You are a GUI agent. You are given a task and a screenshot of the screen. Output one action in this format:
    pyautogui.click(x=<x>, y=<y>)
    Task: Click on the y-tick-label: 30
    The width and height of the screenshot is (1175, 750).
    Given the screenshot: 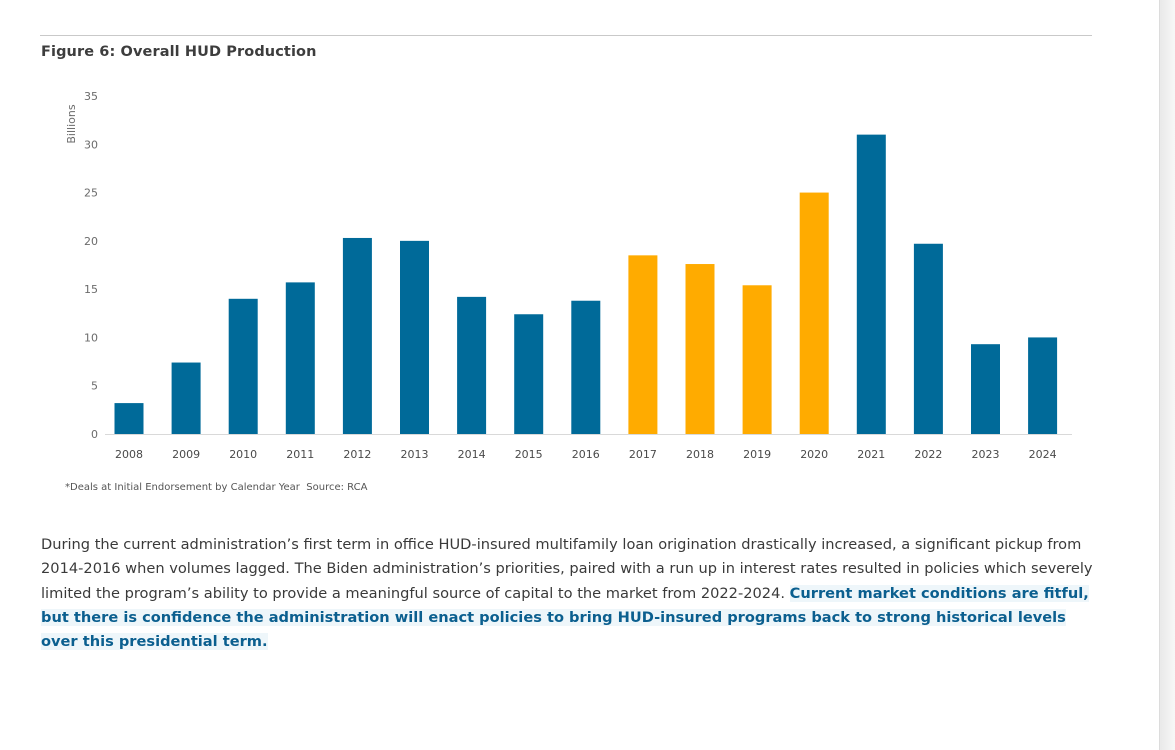 What is the action you would take?
    pyautogui.click(x=91, y=144)
    